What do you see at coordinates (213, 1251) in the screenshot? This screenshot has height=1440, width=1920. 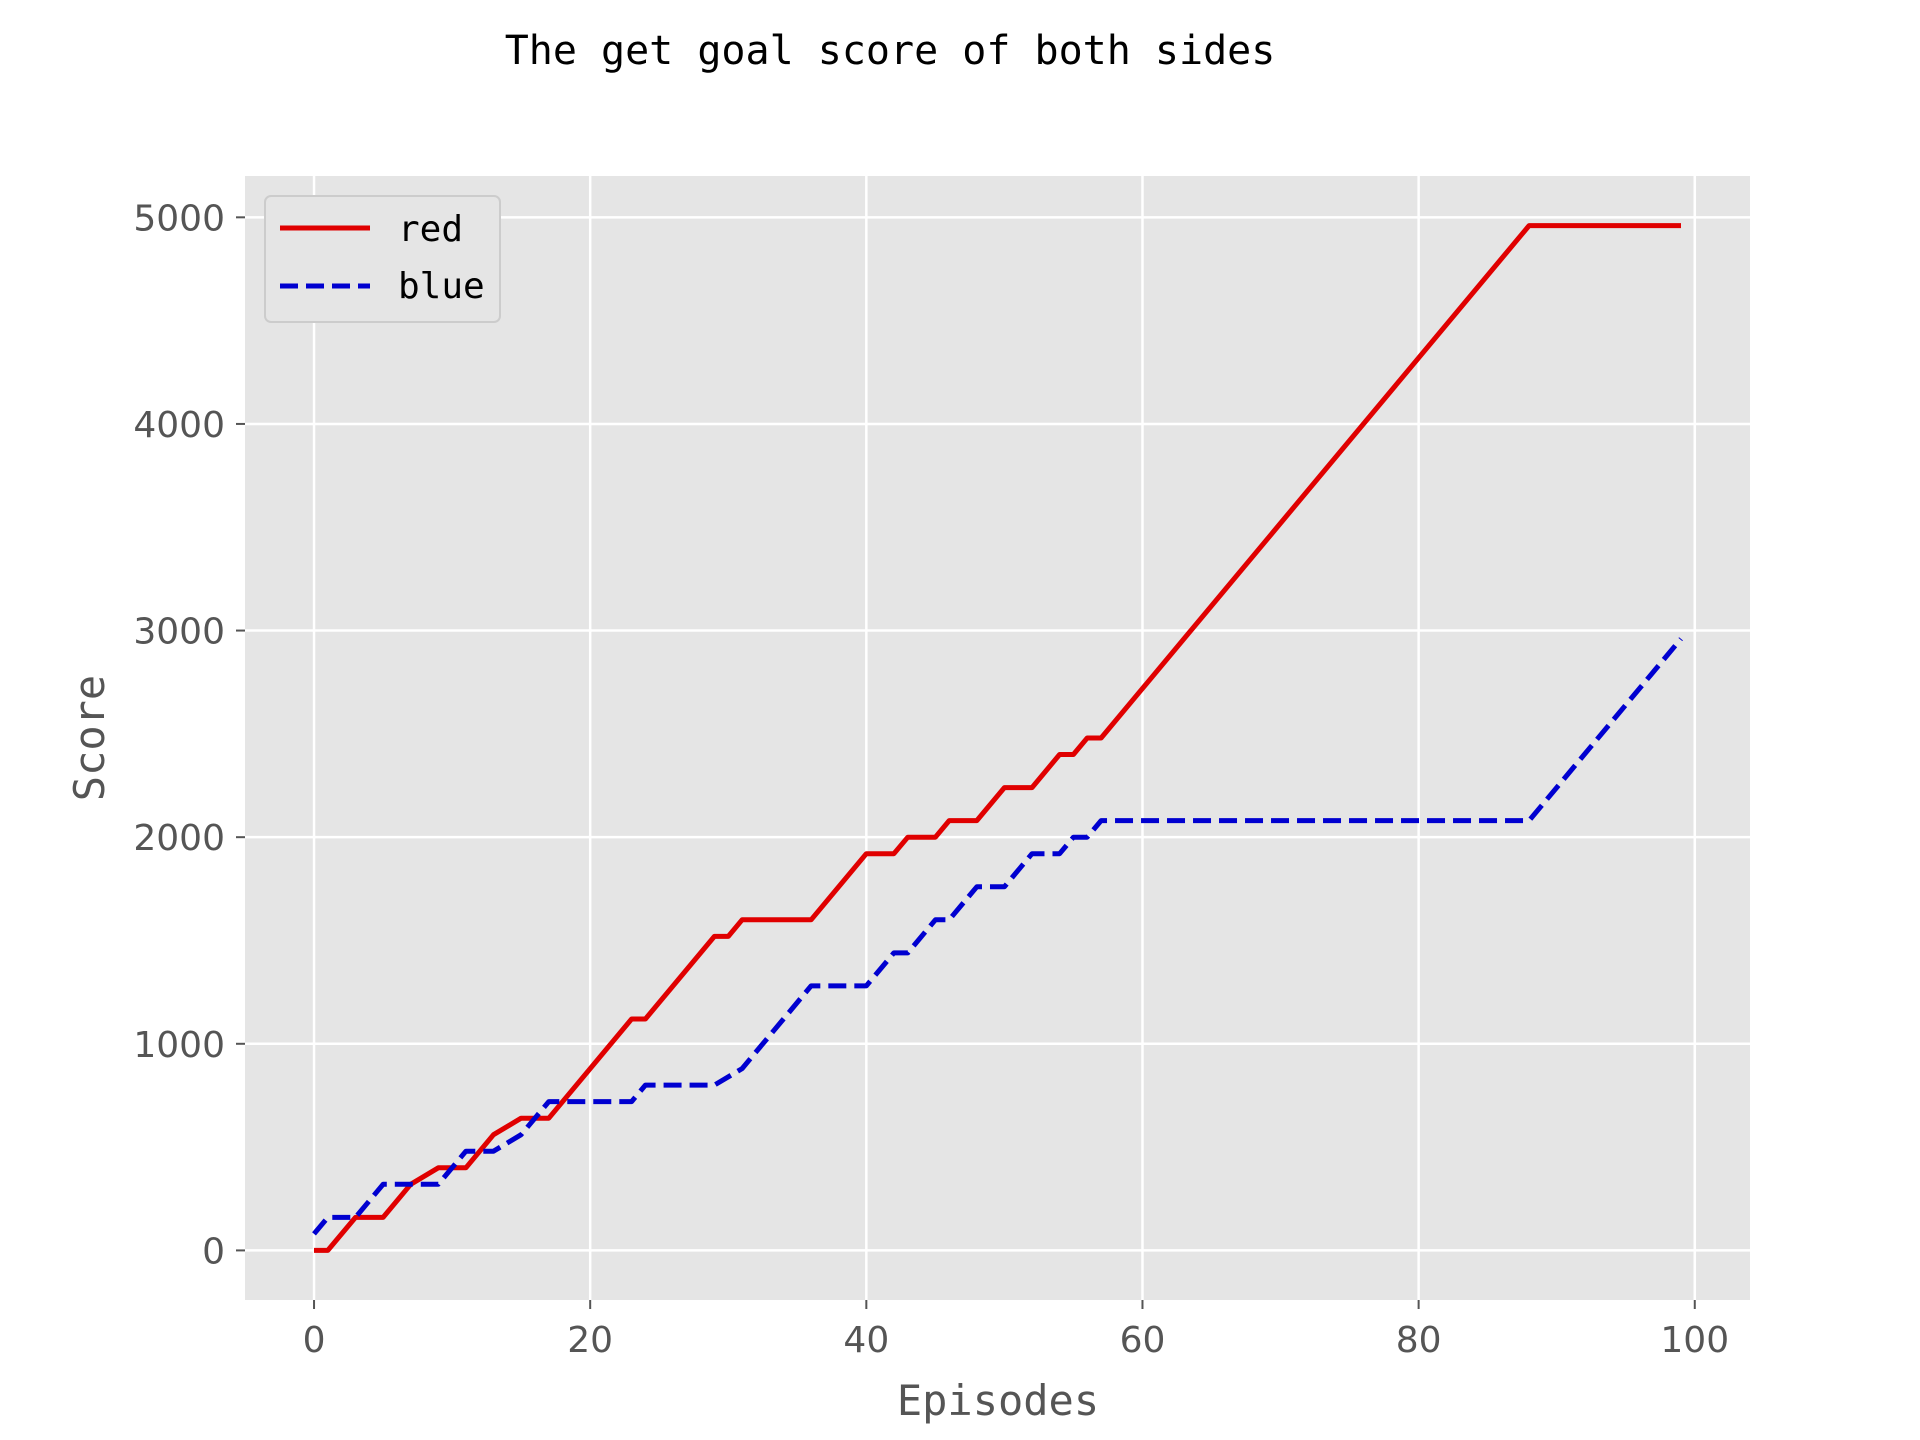 I see `y-tick-label: 0` at bounding box center [213, 1251].